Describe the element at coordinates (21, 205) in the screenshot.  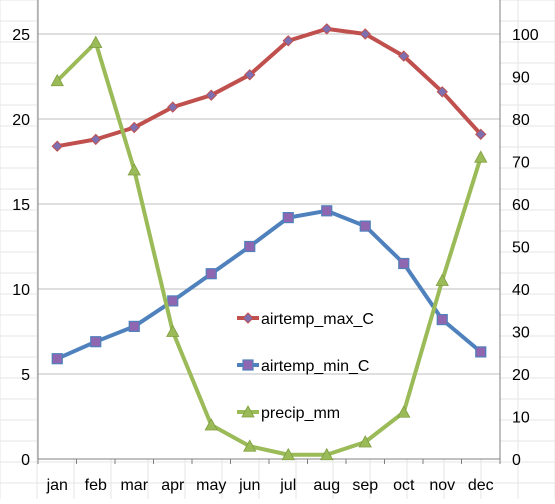
I see `y-left-tick-label: 15` at that location.